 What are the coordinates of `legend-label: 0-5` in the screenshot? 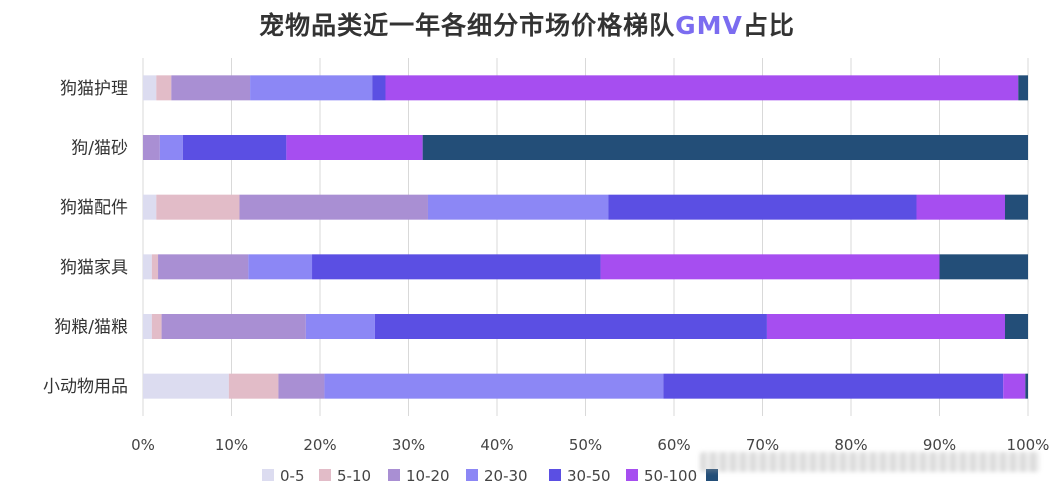 It's located at (292, 476).